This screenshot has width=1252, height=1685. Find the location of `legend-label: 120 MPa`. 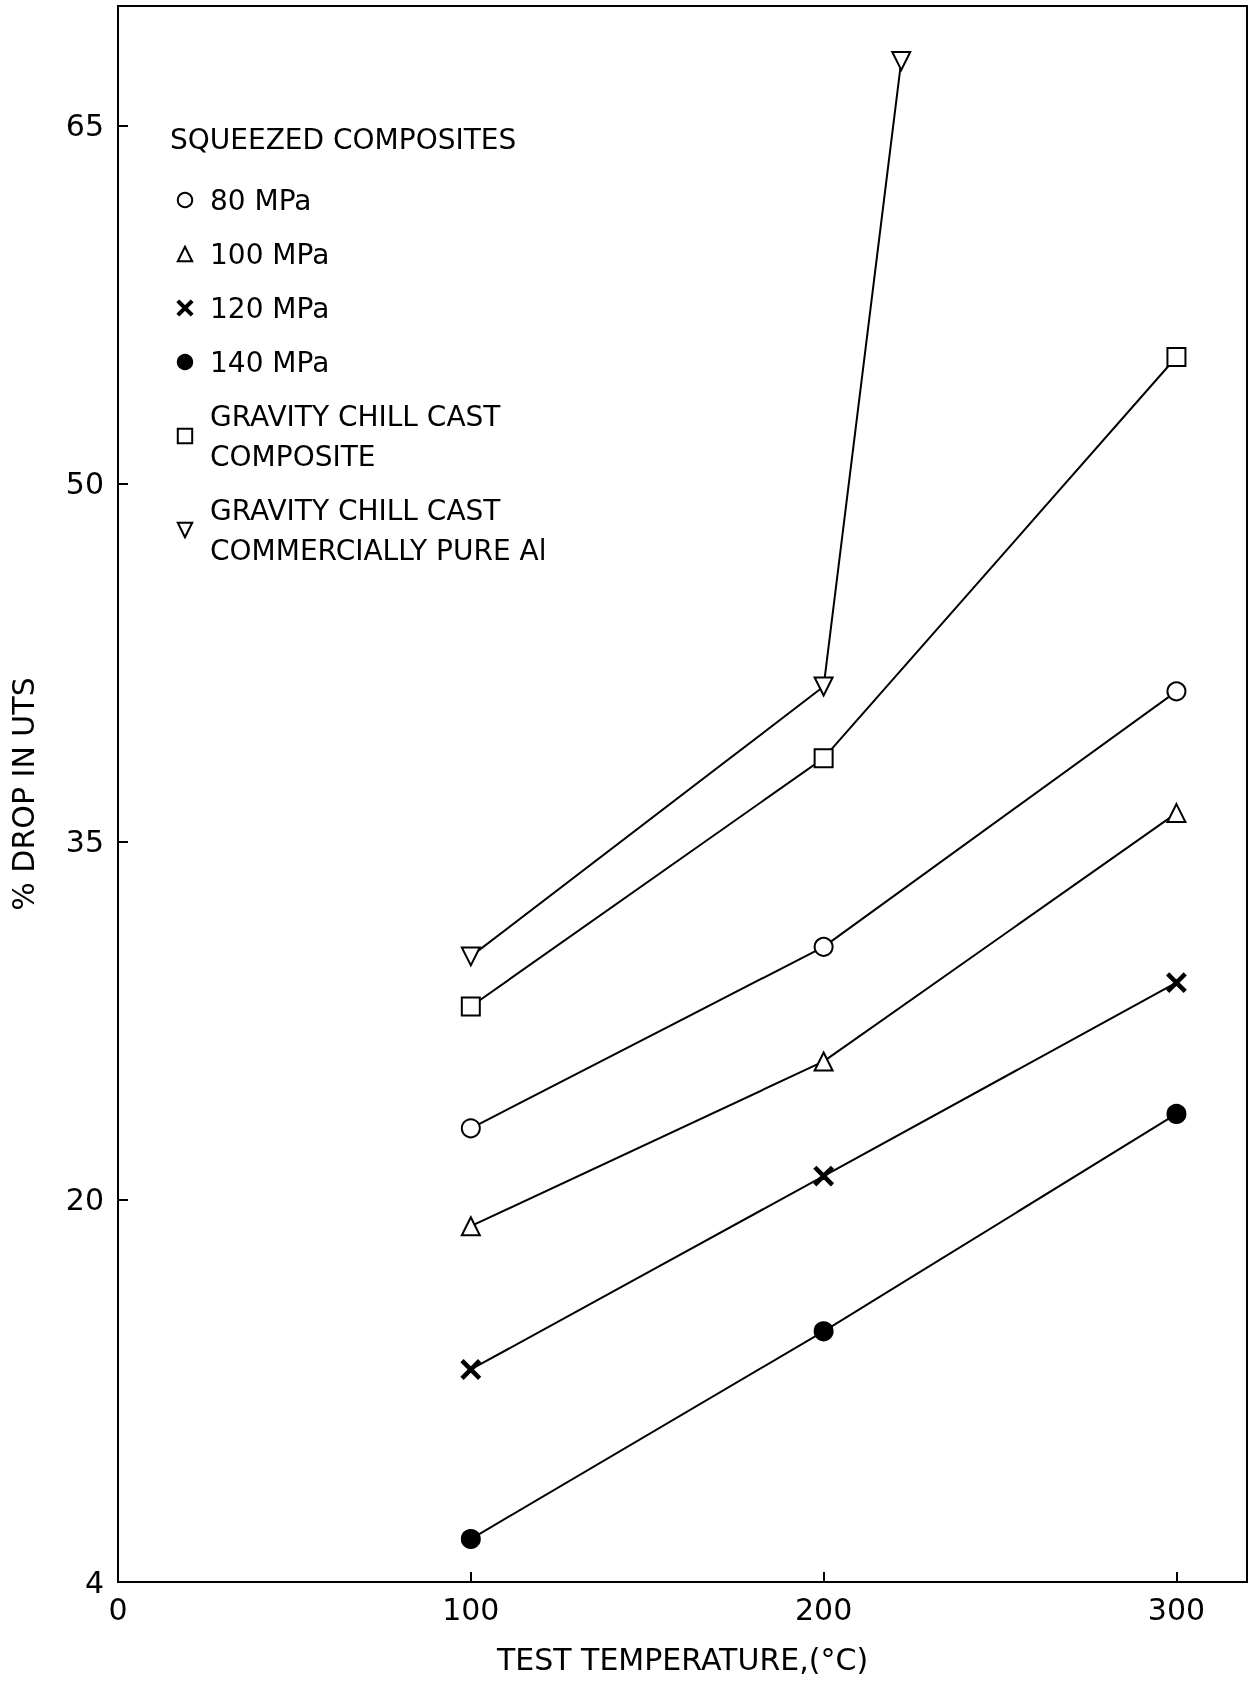

legend-label: 120 MPa is located at coordinates (270, 308).